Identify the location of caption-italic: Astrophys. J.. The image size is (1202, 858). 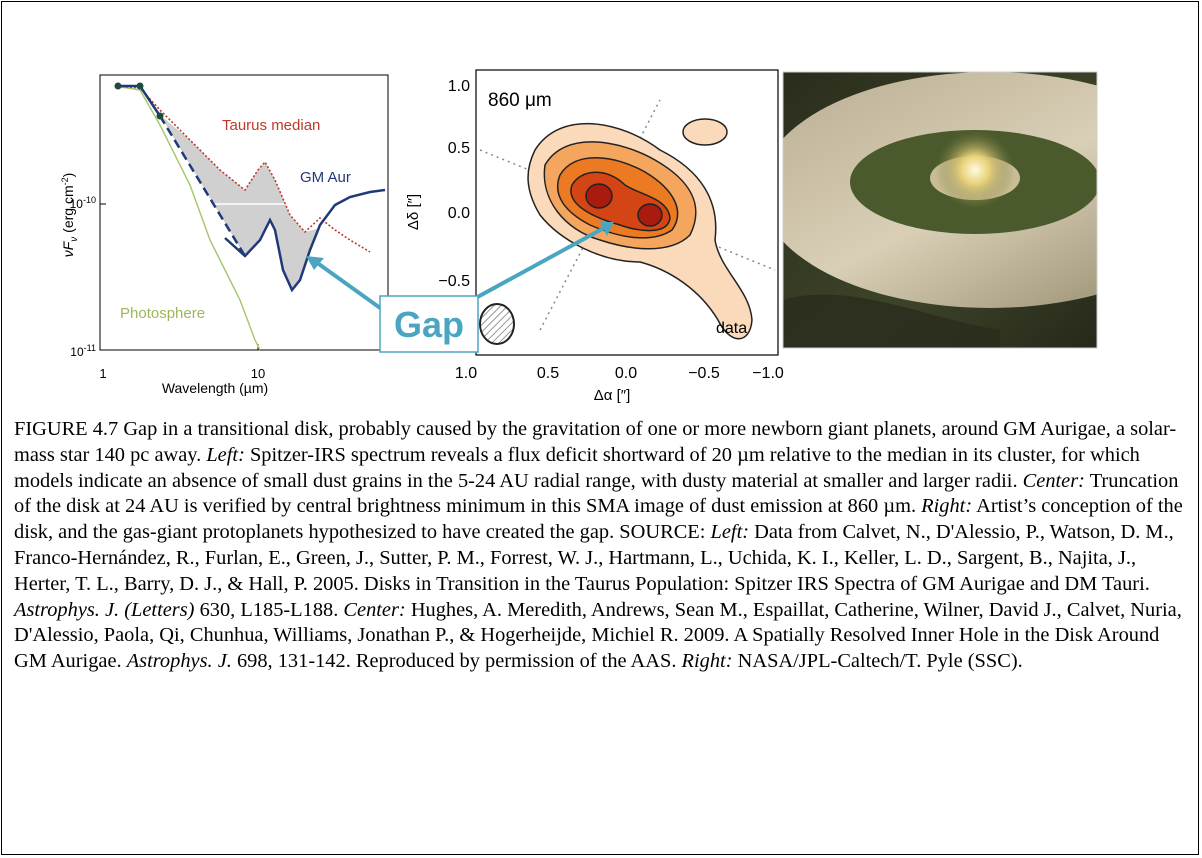
(179, 661).